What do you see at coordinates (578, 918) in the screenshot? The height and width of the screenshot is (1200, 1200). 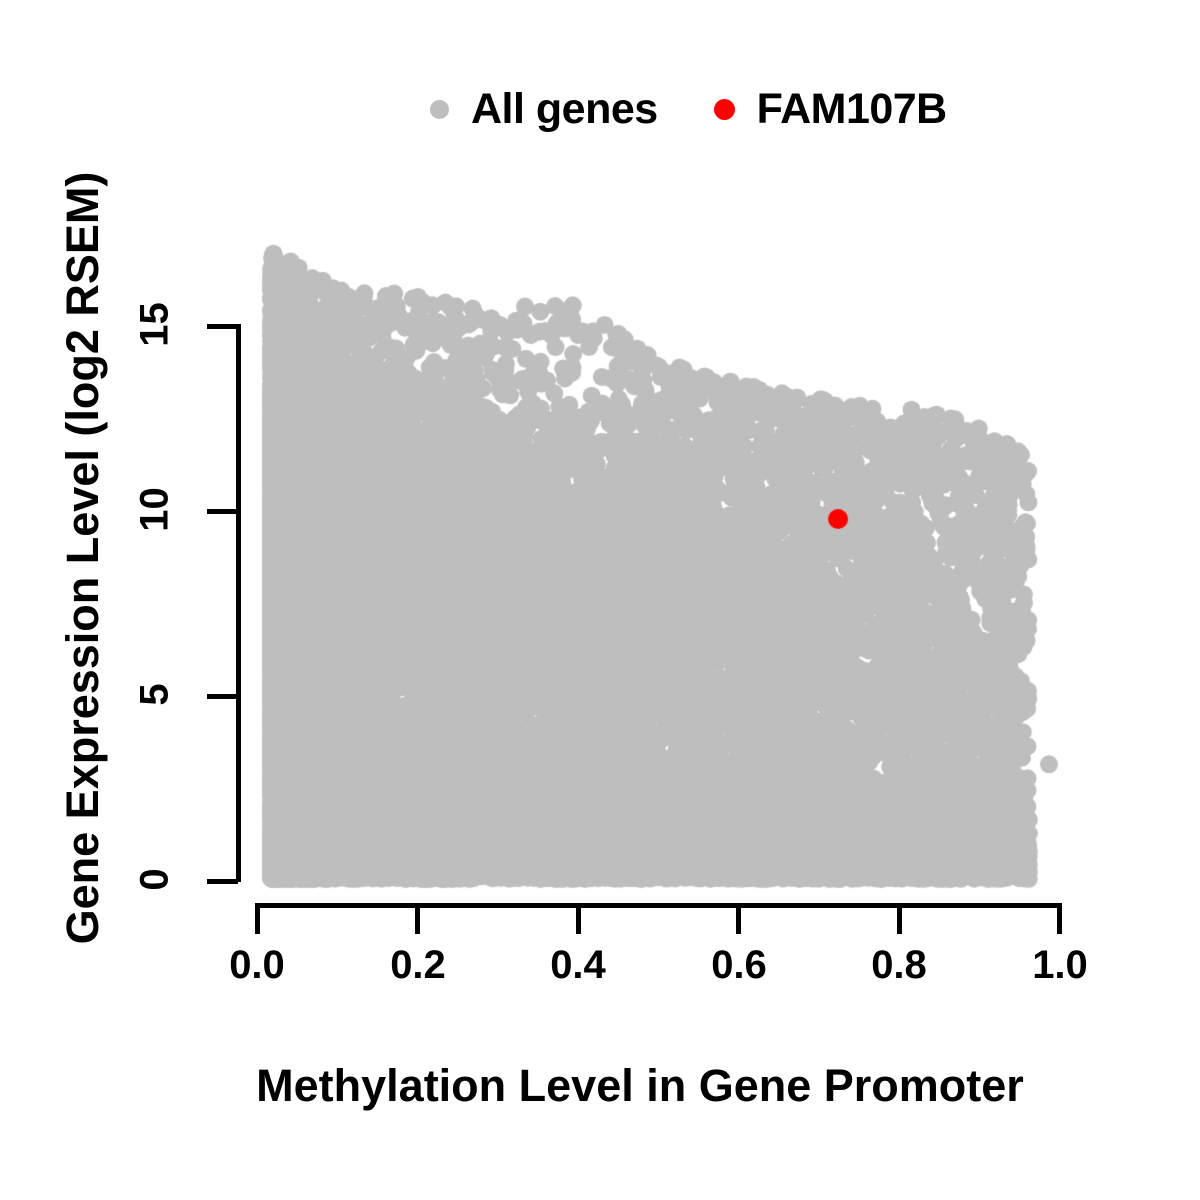 I see `x-tick-0.4` at bounding box center [578, 918].